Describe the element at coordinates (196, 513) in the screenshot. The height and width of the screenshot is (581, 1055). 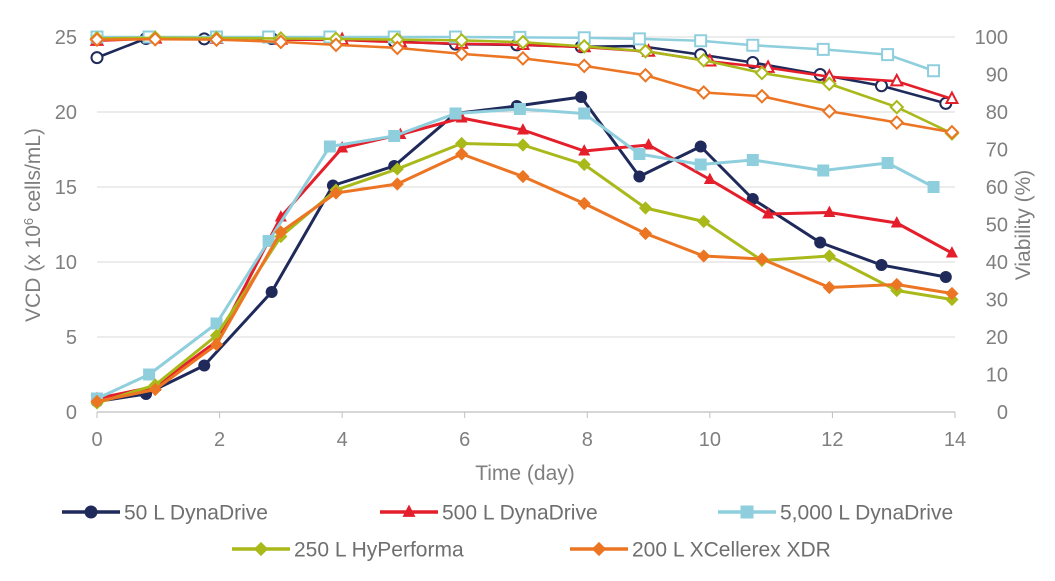
I see `legend-label: 50 L DynaDrive` at that location.